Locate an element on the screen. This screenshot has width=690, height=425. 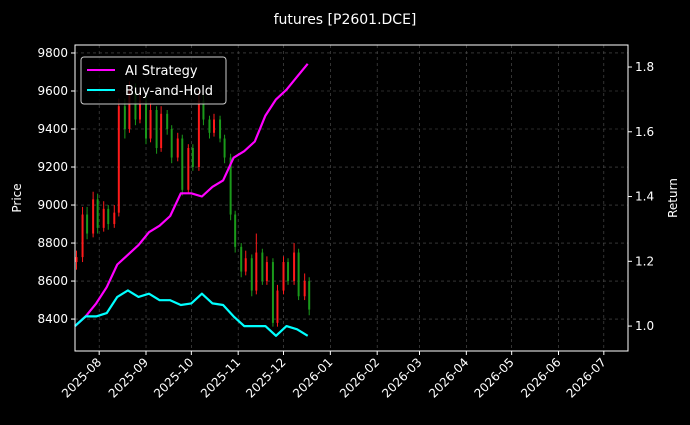
y-tick-label: 8600 is located at coordinates (52, 281).